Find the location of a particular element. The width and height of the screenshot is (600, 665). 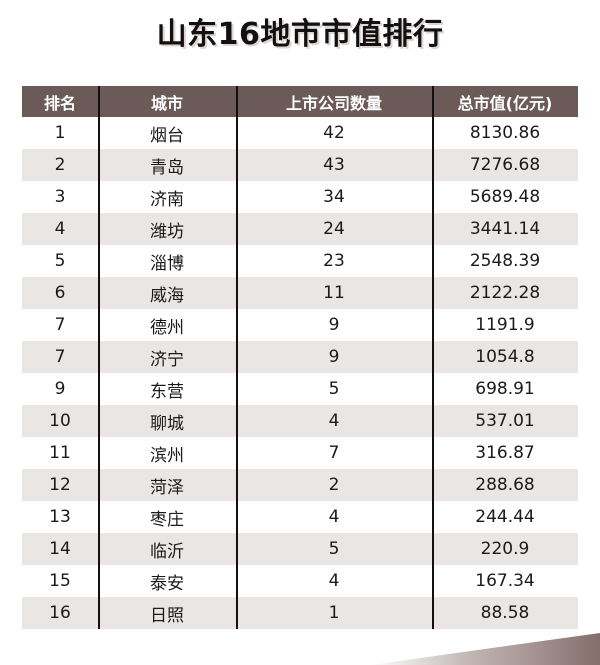

cell-city: 菏泽 is located at coordinates (167, 485).